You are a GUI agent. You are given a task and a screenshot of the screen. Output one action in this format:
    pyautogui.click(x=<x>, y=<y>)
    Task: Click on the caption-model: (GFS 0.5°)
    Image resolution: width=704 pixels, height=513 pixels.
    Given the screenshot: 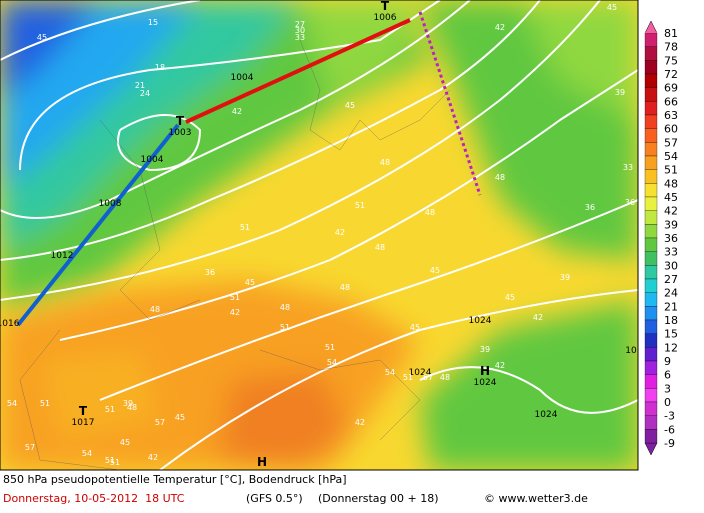 What is the action you would take?
    pyautogui.click(x=274, y=498)
    